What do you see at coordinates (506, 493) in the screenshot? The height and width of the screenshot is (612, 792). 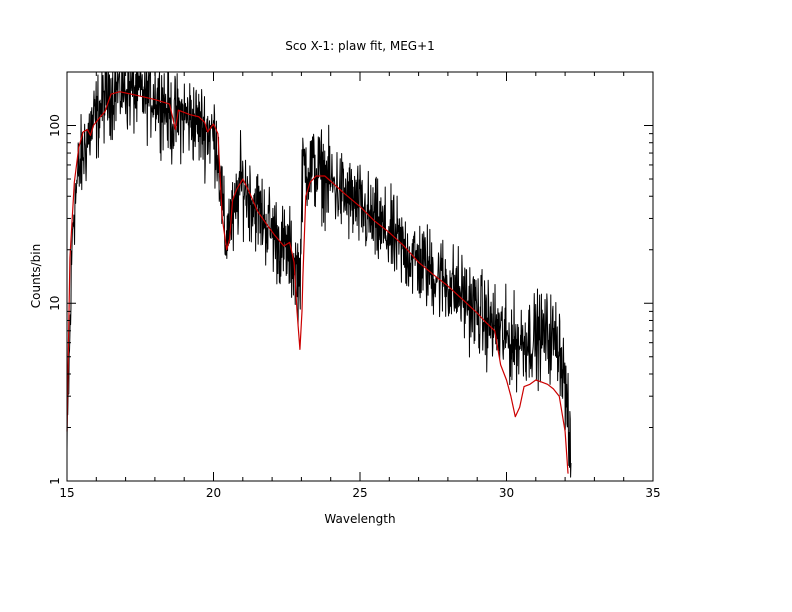 I see `x-tick-label: 30` at bounding box center [506, 493].